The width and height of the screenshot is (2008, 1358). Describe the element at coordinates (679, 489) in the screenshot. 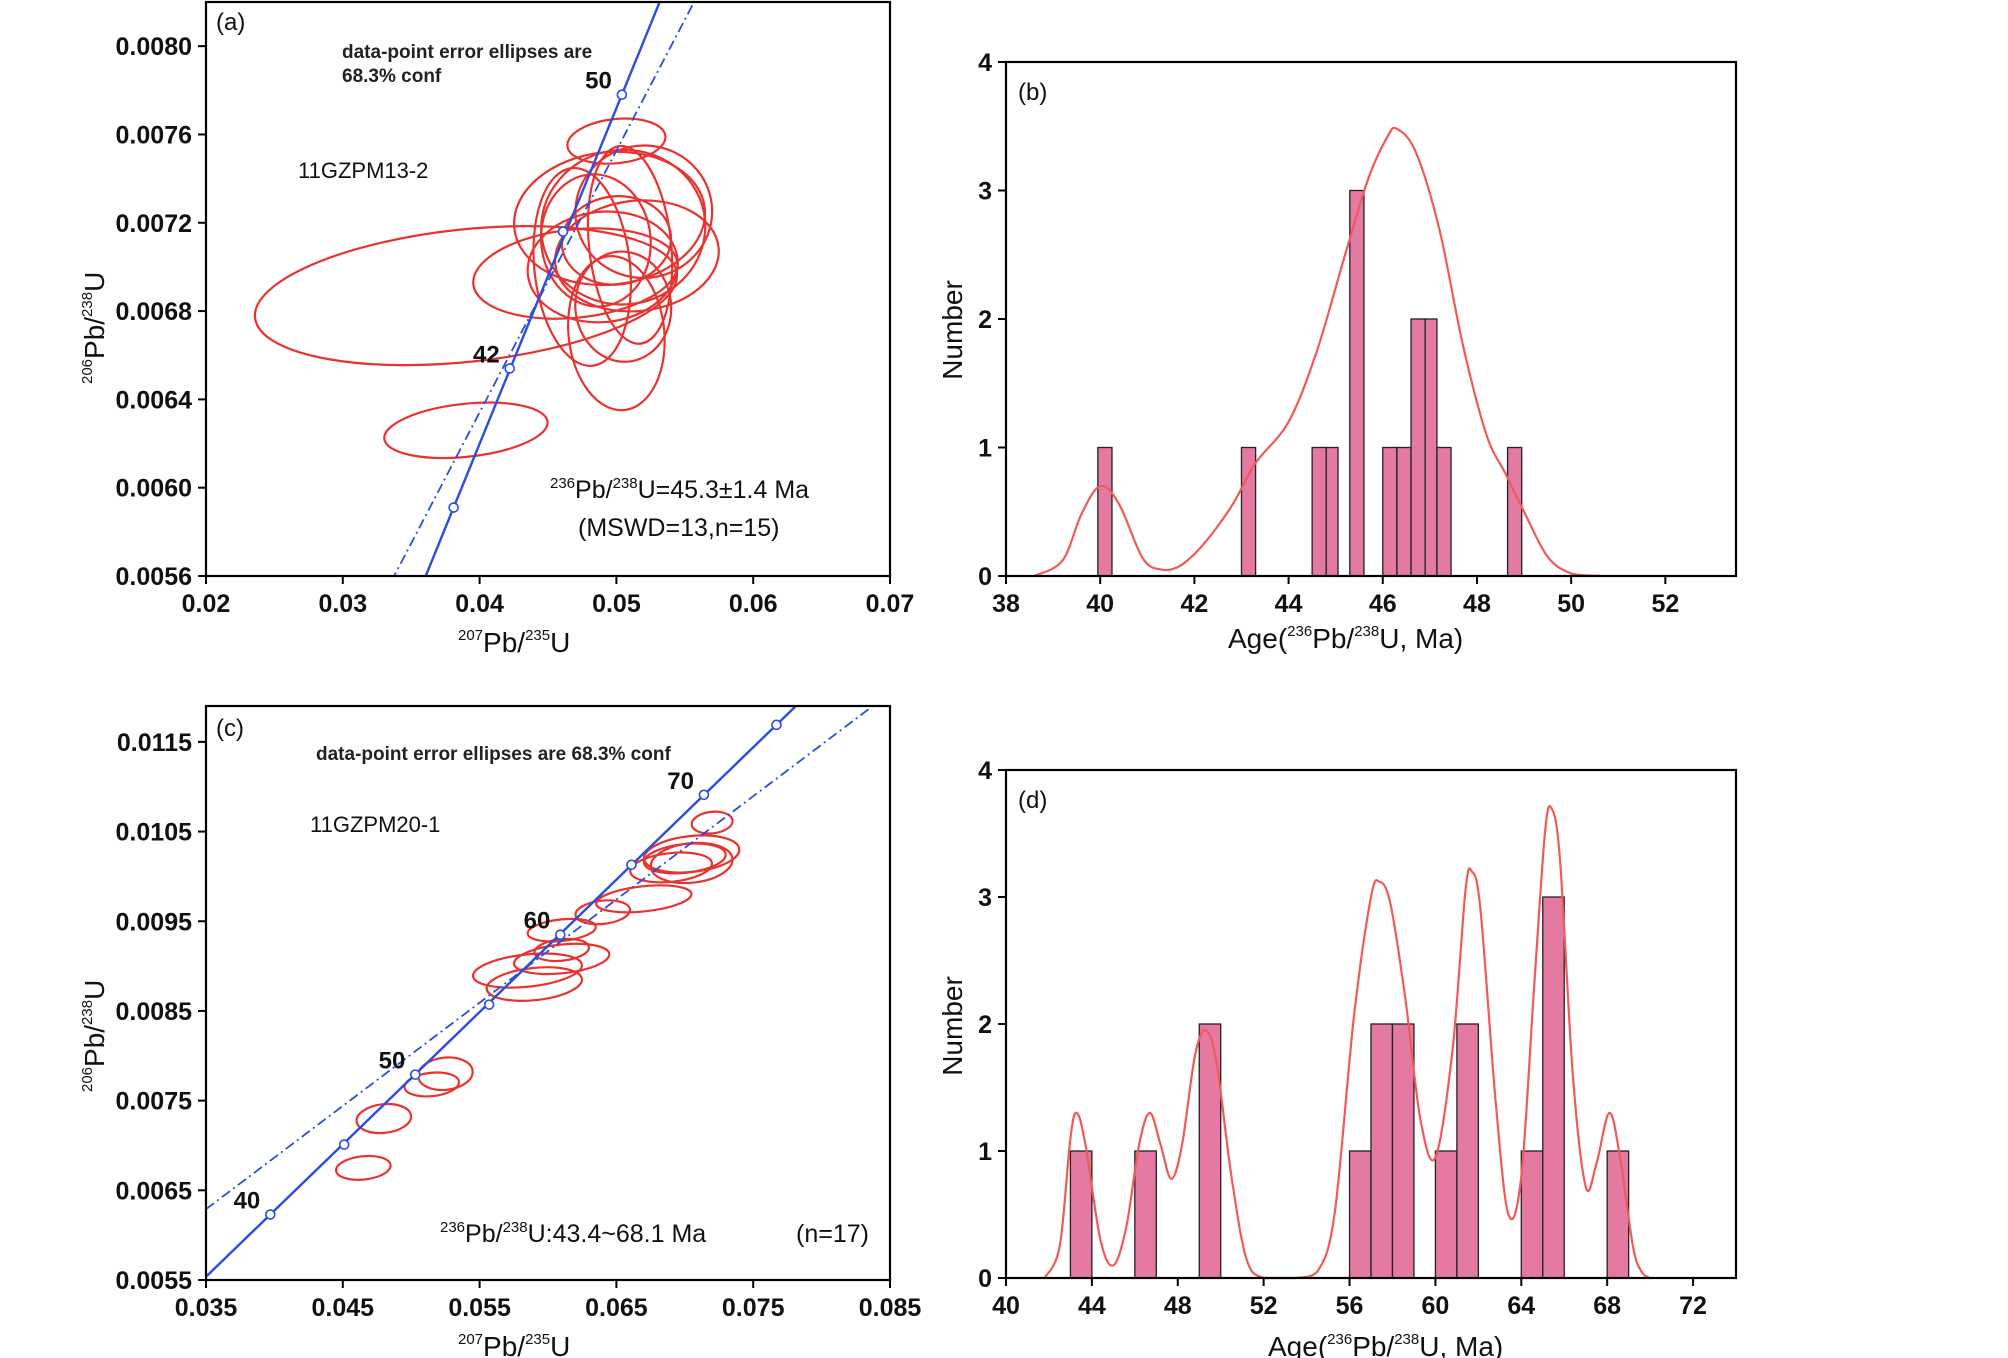

I see `panel-a-result-line1: 236Pb/238U=45.3±1.4 Ma` at that location.